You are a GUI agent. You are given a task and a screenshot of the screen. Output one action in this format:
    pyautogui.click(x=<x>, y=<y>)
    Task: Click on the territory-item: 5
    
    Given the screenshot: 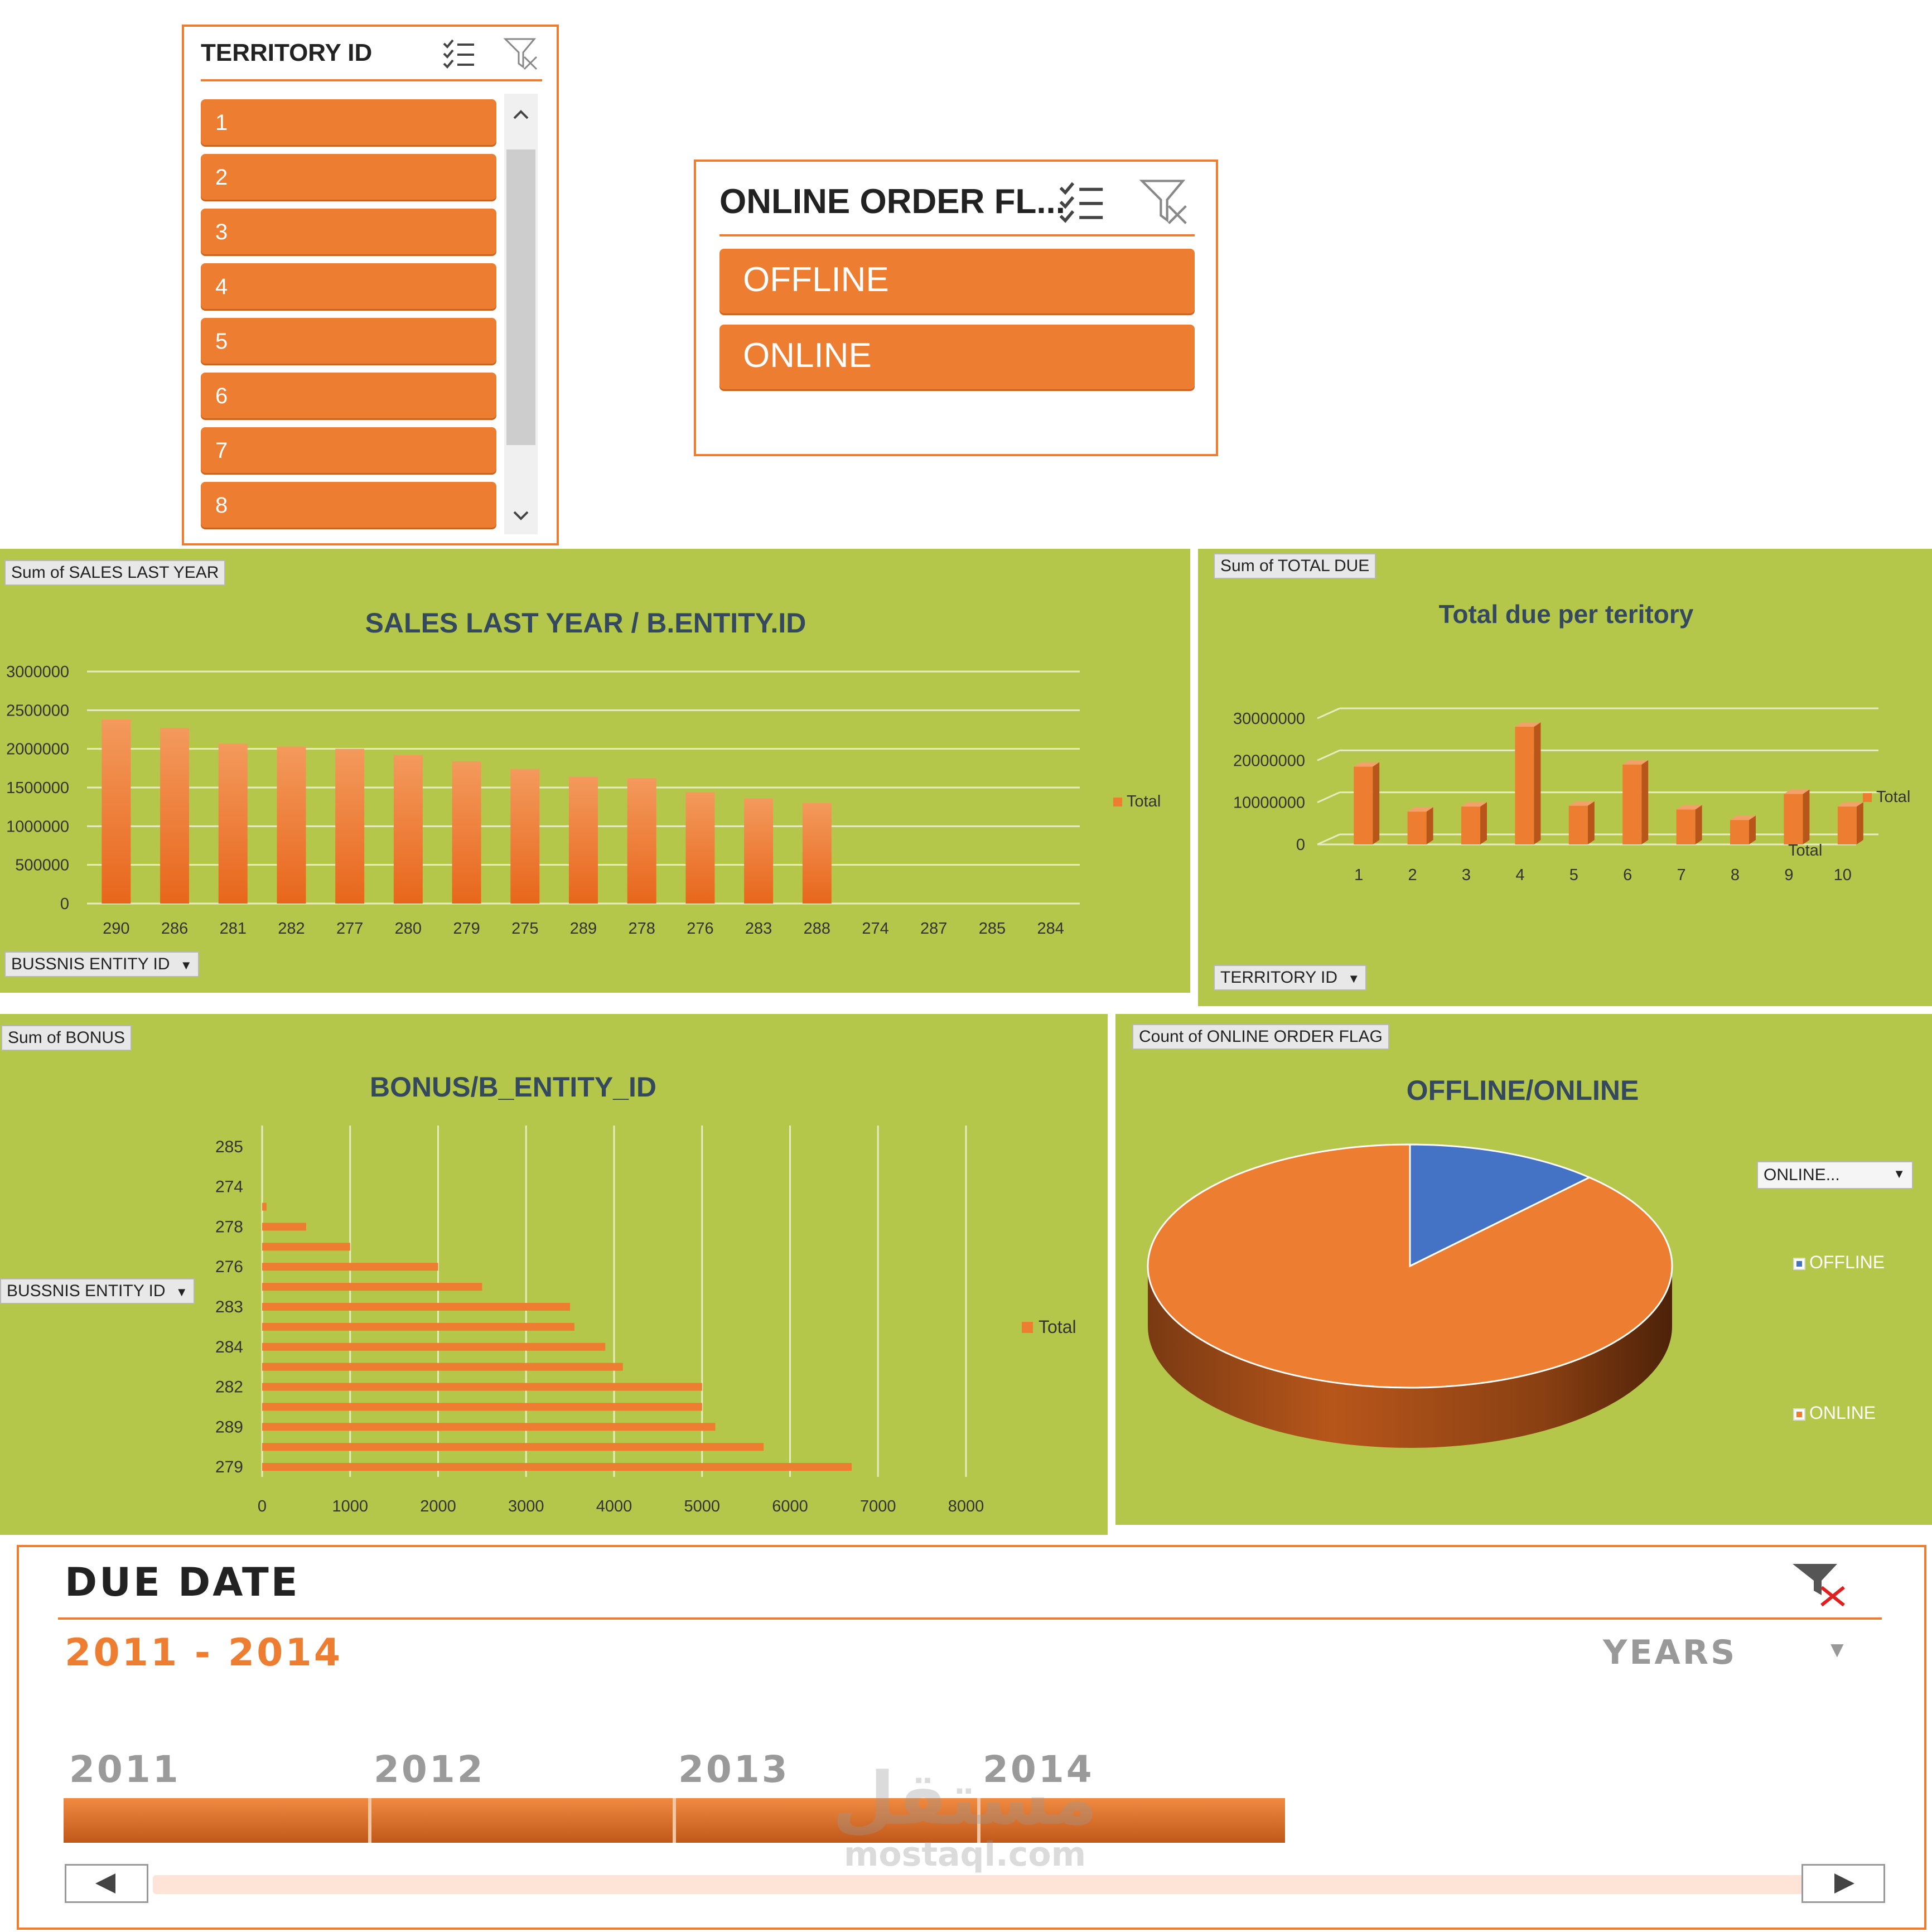 What is the action you would take?
    pyautogui.click(x=348, y=341)
    